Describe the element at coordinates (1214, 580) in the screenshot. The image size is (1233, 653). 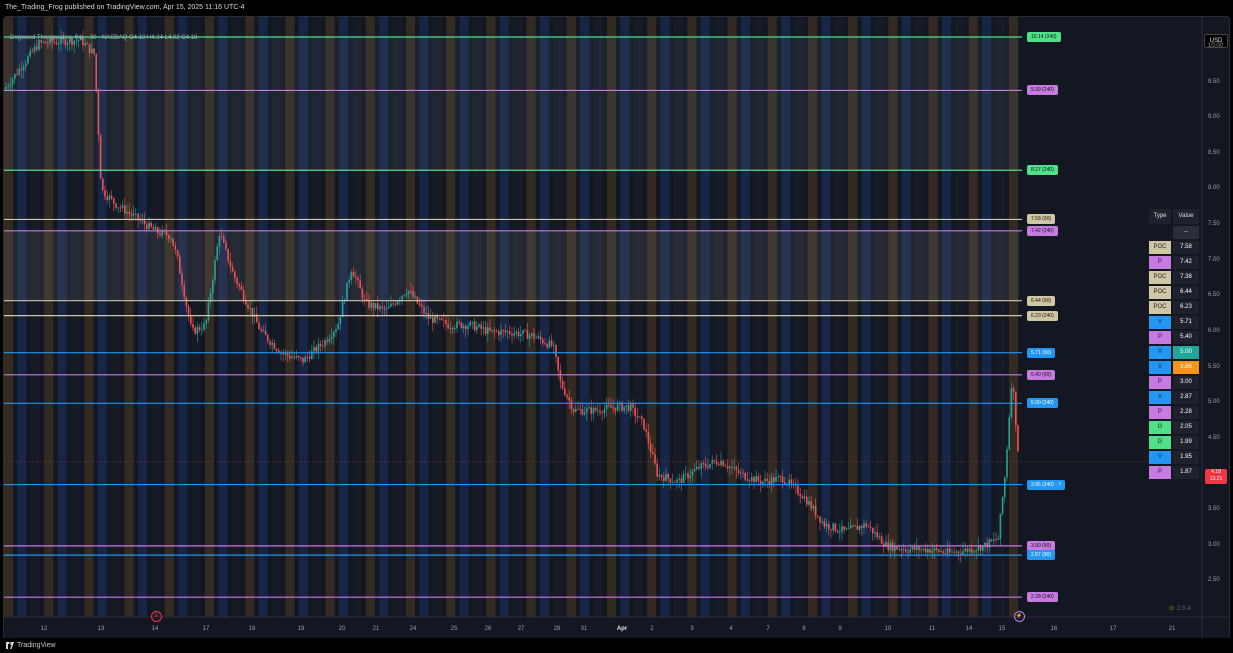
I see `price-tick: 2.50` at that location.